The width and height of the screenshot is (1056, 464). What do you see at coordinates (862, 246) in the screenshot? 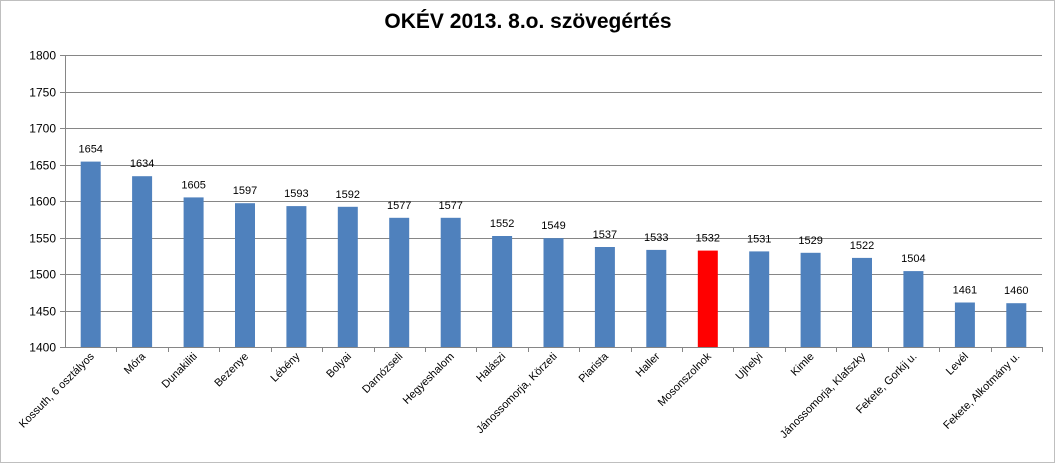
I see `data-label: 1522` at bounding box center [862, 246].